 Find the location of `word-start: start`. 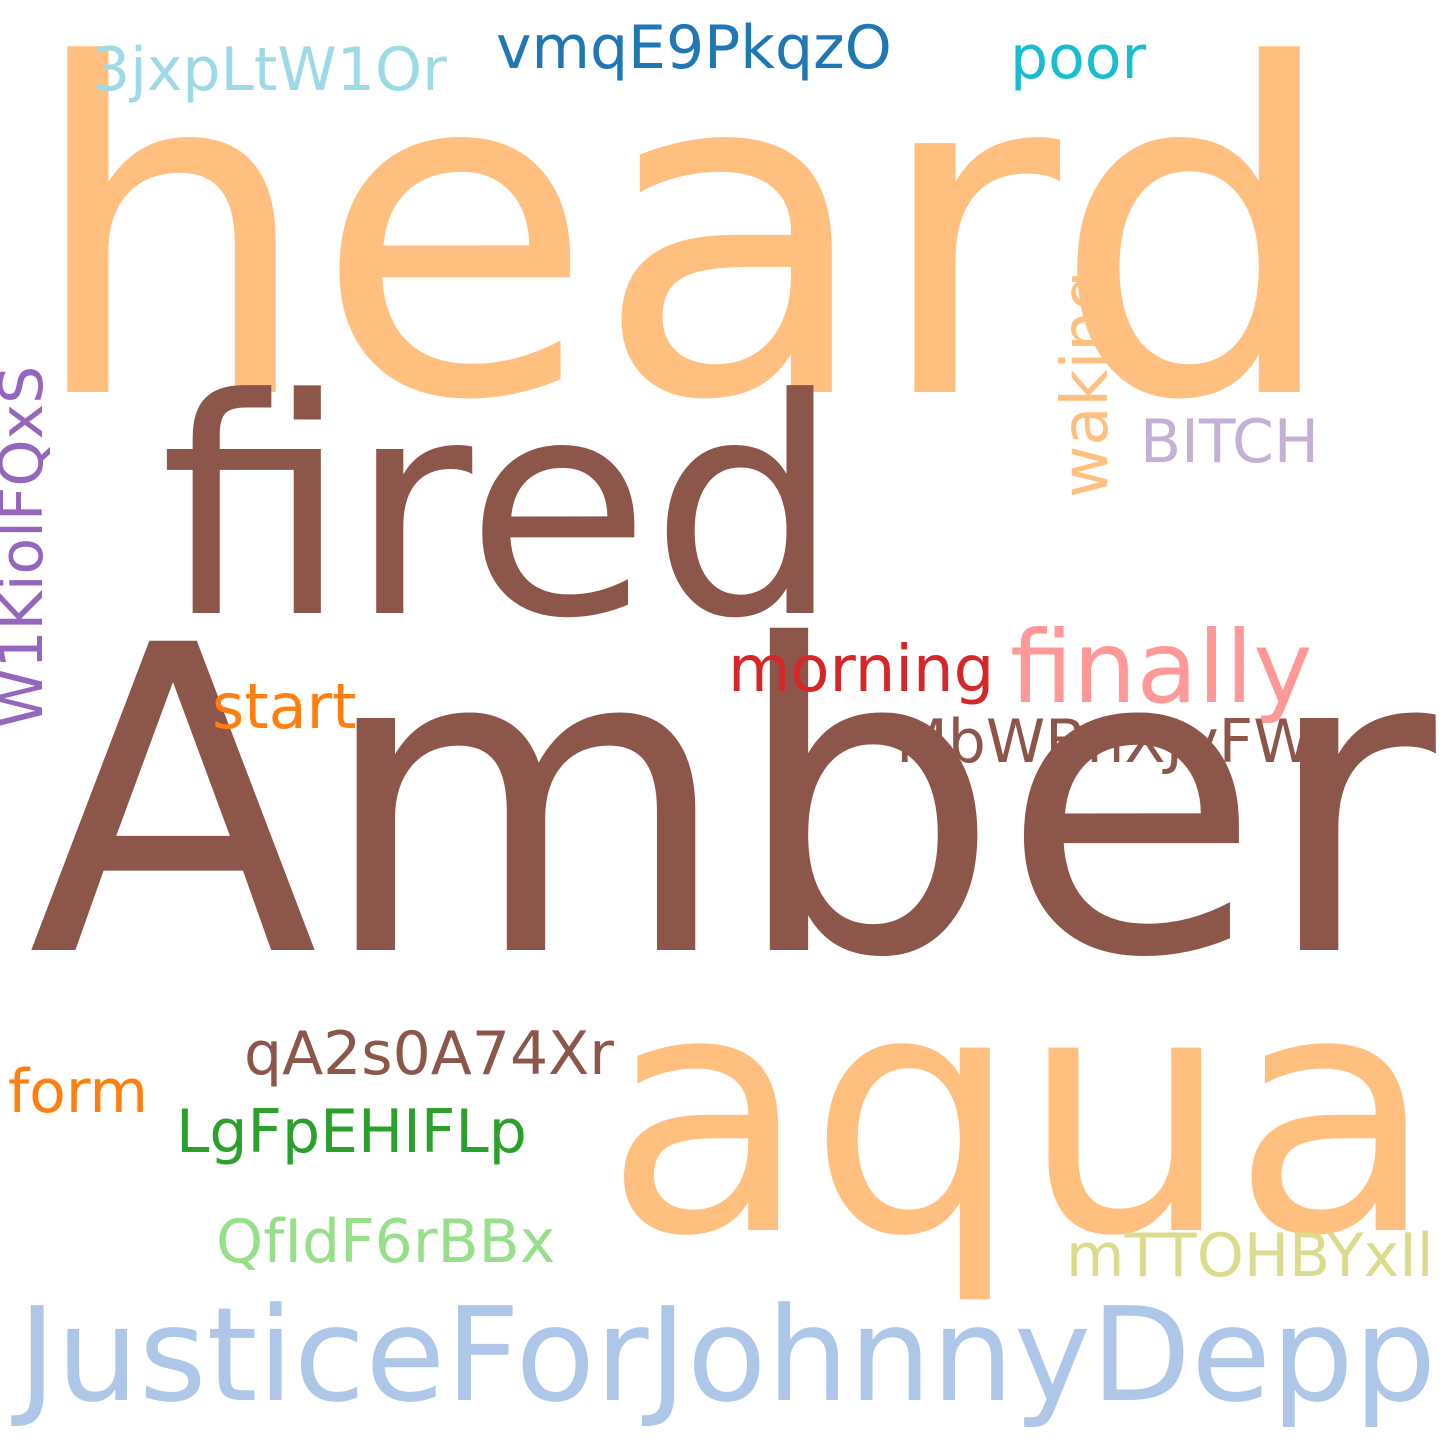

word-start: start is located at coordinates (284, 706).